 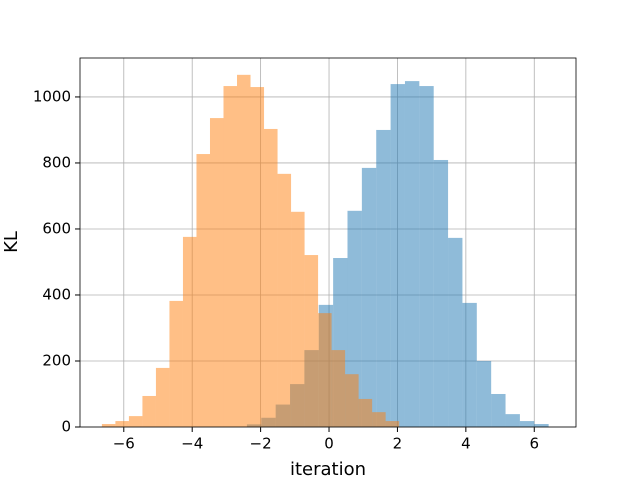 What do you see at coordinates (66, 427) in the screenshot?
I see `y-tick-label: 0` at bounding box center [66, 427].